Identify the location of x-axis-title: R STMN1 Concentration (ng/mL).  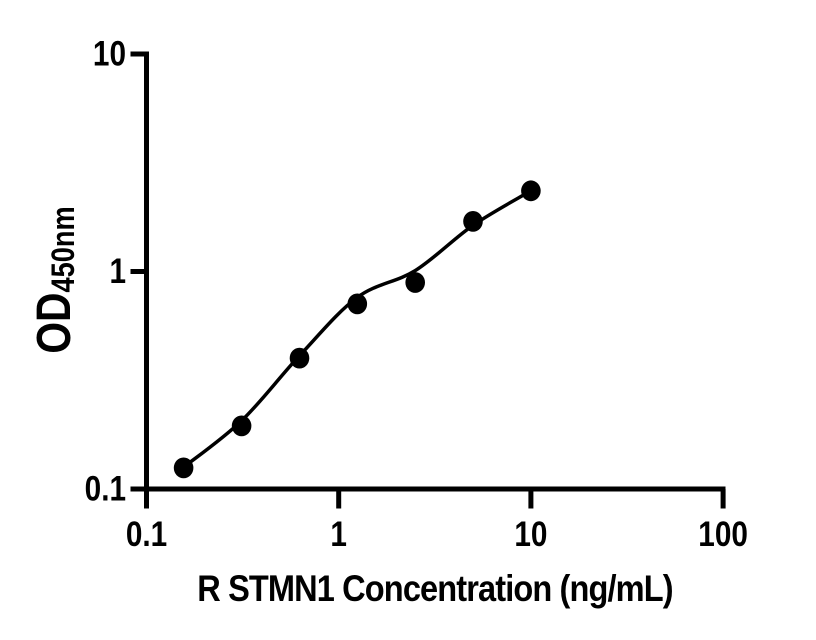
(434, 588).